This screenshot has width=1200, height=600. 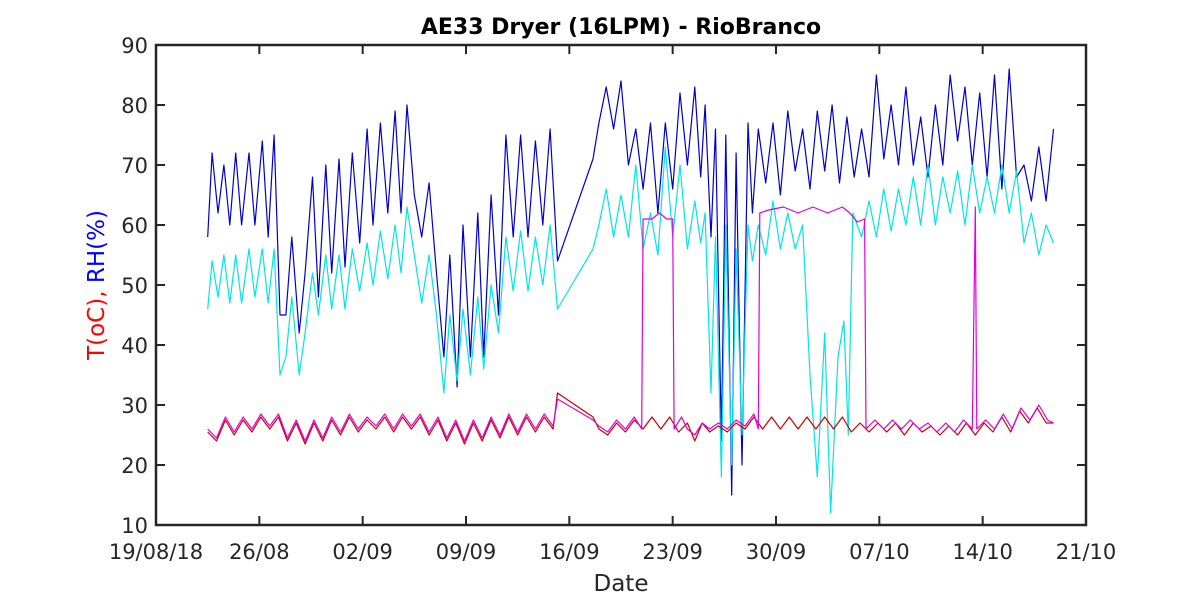 What do you see at coordinates (97, 285) in the screenshot?
I see `y-axis-label: T(oC), RH(%)` at bounding box center [97, 285].